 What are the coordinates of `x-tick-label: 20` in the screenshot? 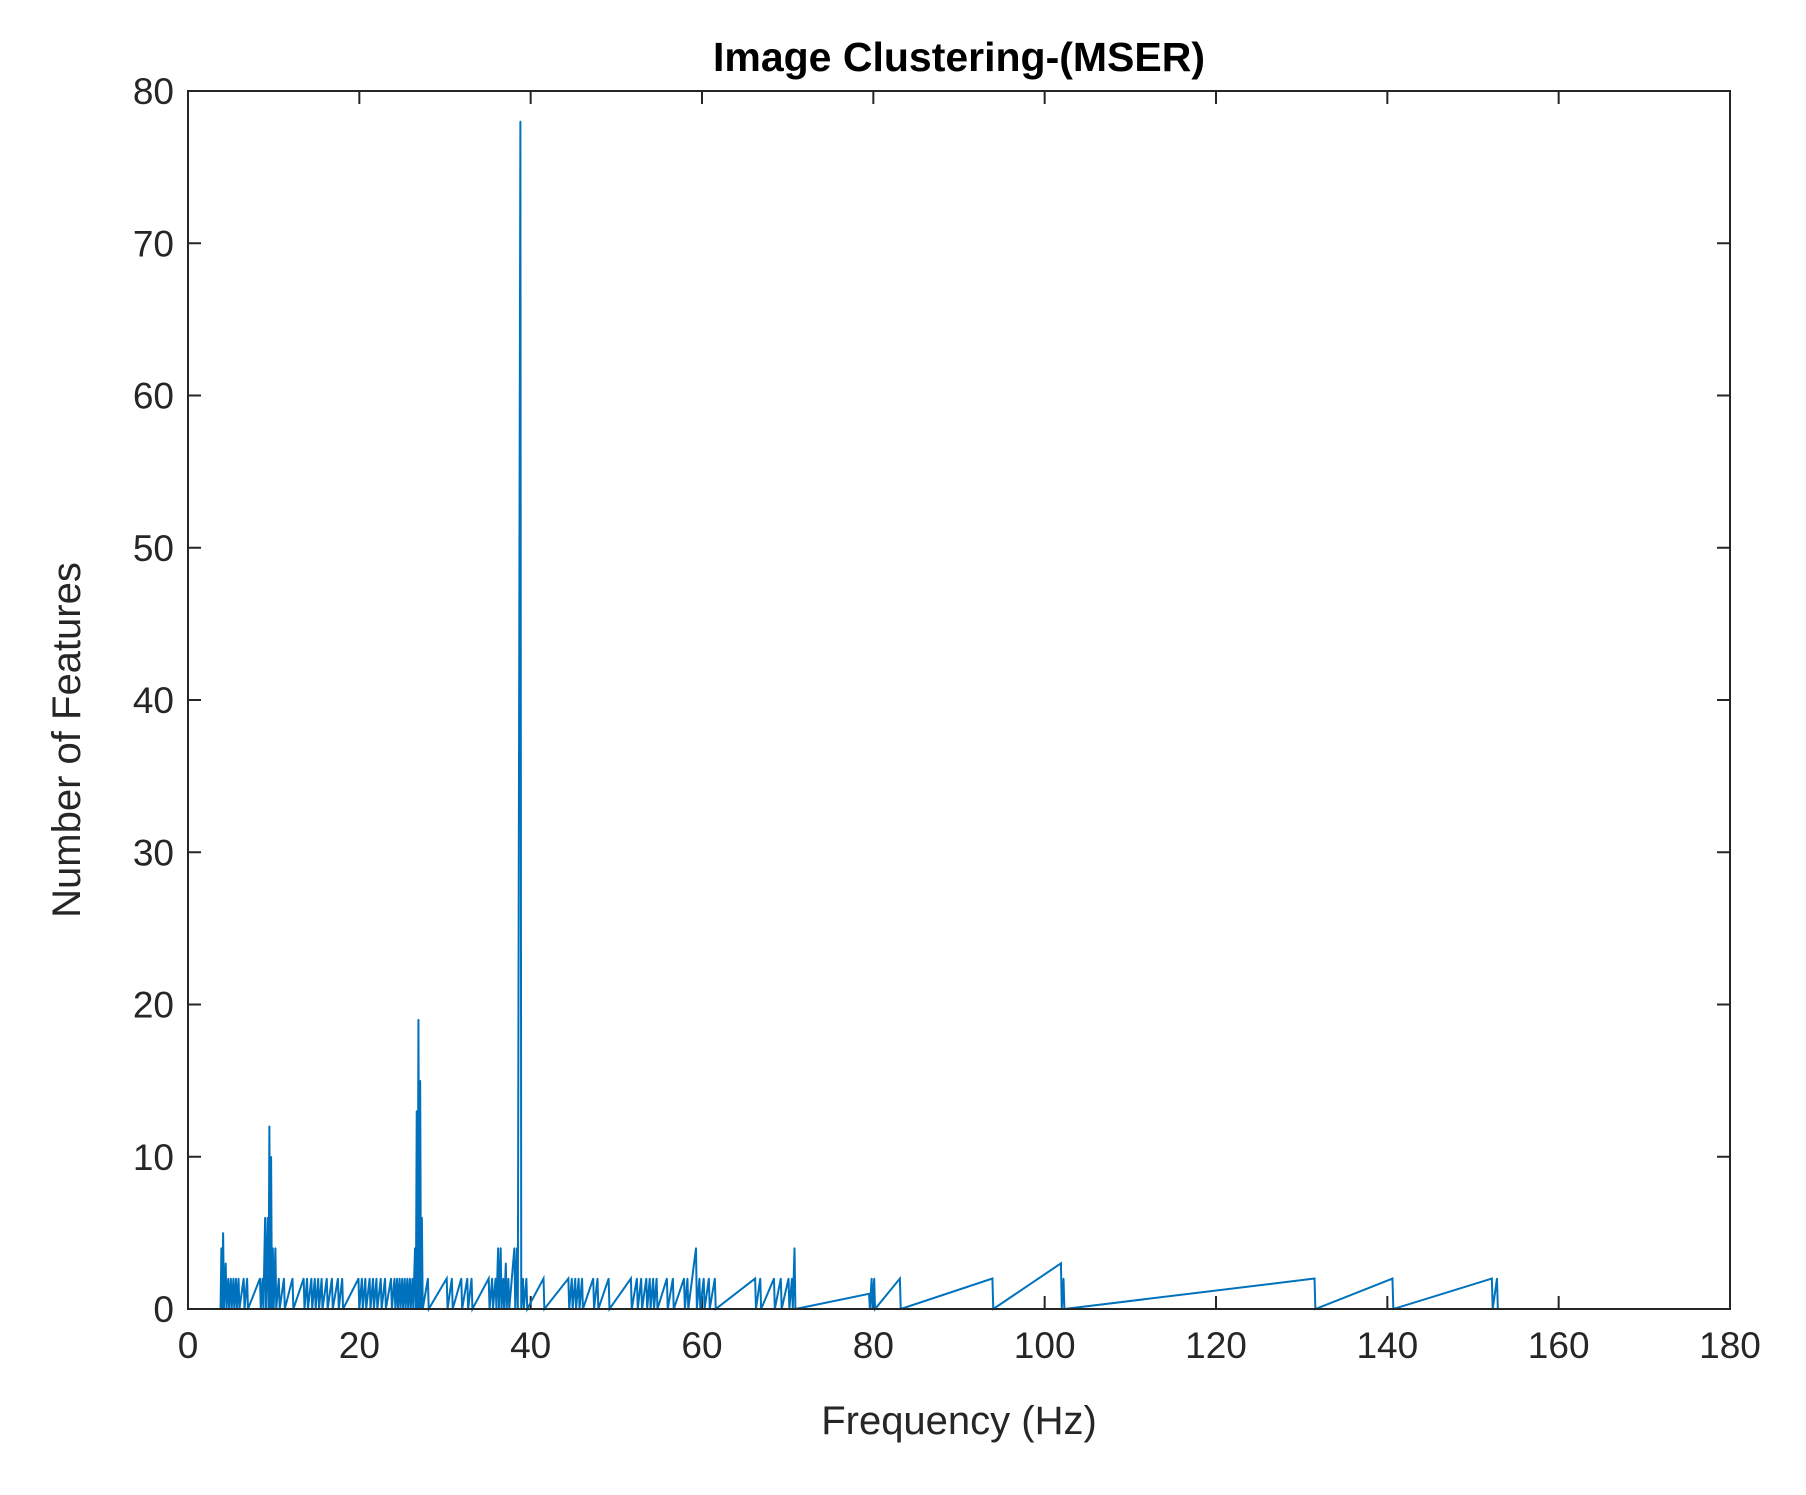 It's located at (359, 1345).